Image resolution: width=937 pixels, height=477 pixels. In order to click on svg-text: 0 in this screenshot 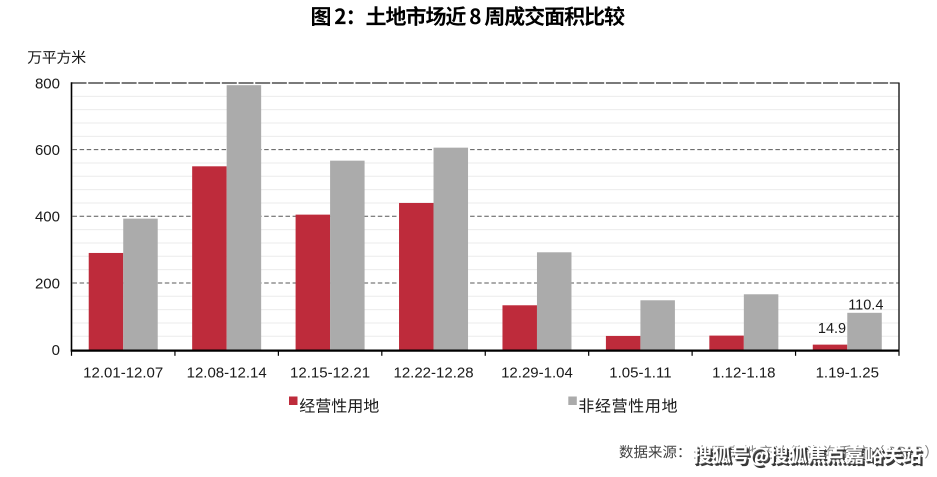, I will do `click(56, 350)`.